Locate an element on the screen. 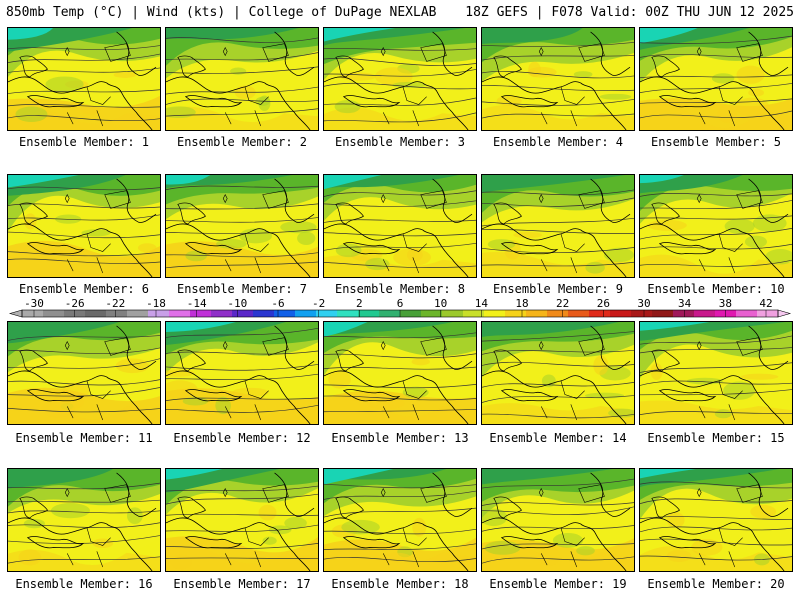 This screenshot has height=600, width=800. colorbar-tick-label: -10 is located at coordinates (237, 303).